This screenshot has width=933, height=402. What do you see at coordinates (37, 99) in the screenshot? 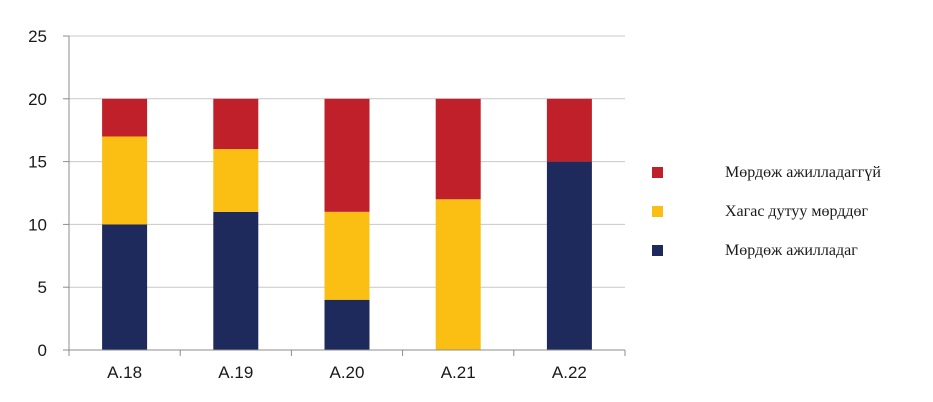
I see `y-tick-label-20: 20` at bounding box center [37, 99].